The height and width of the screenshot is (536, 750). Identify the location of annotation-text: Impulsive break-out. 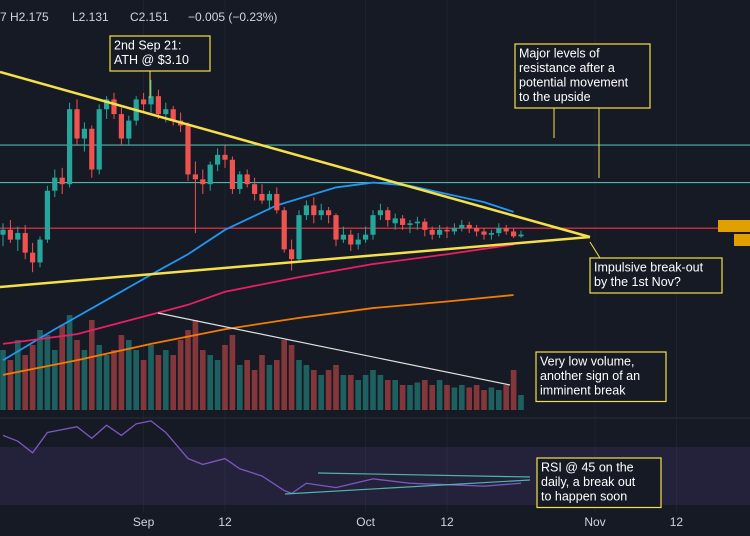
(649, 267).